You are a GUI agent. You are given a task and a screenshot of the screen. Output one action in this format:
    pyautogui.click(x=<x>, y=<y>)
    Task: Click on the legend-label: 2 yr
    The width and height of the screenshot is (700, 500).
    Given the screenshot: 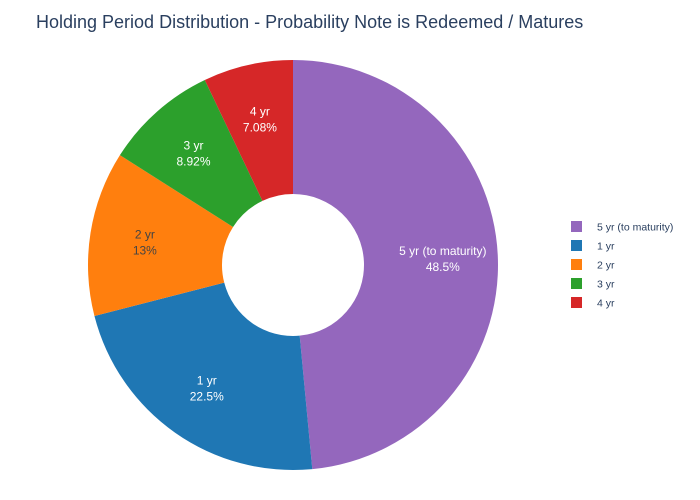 What is the action you would take?
    pyautogui.click(x=606, y=266)
    